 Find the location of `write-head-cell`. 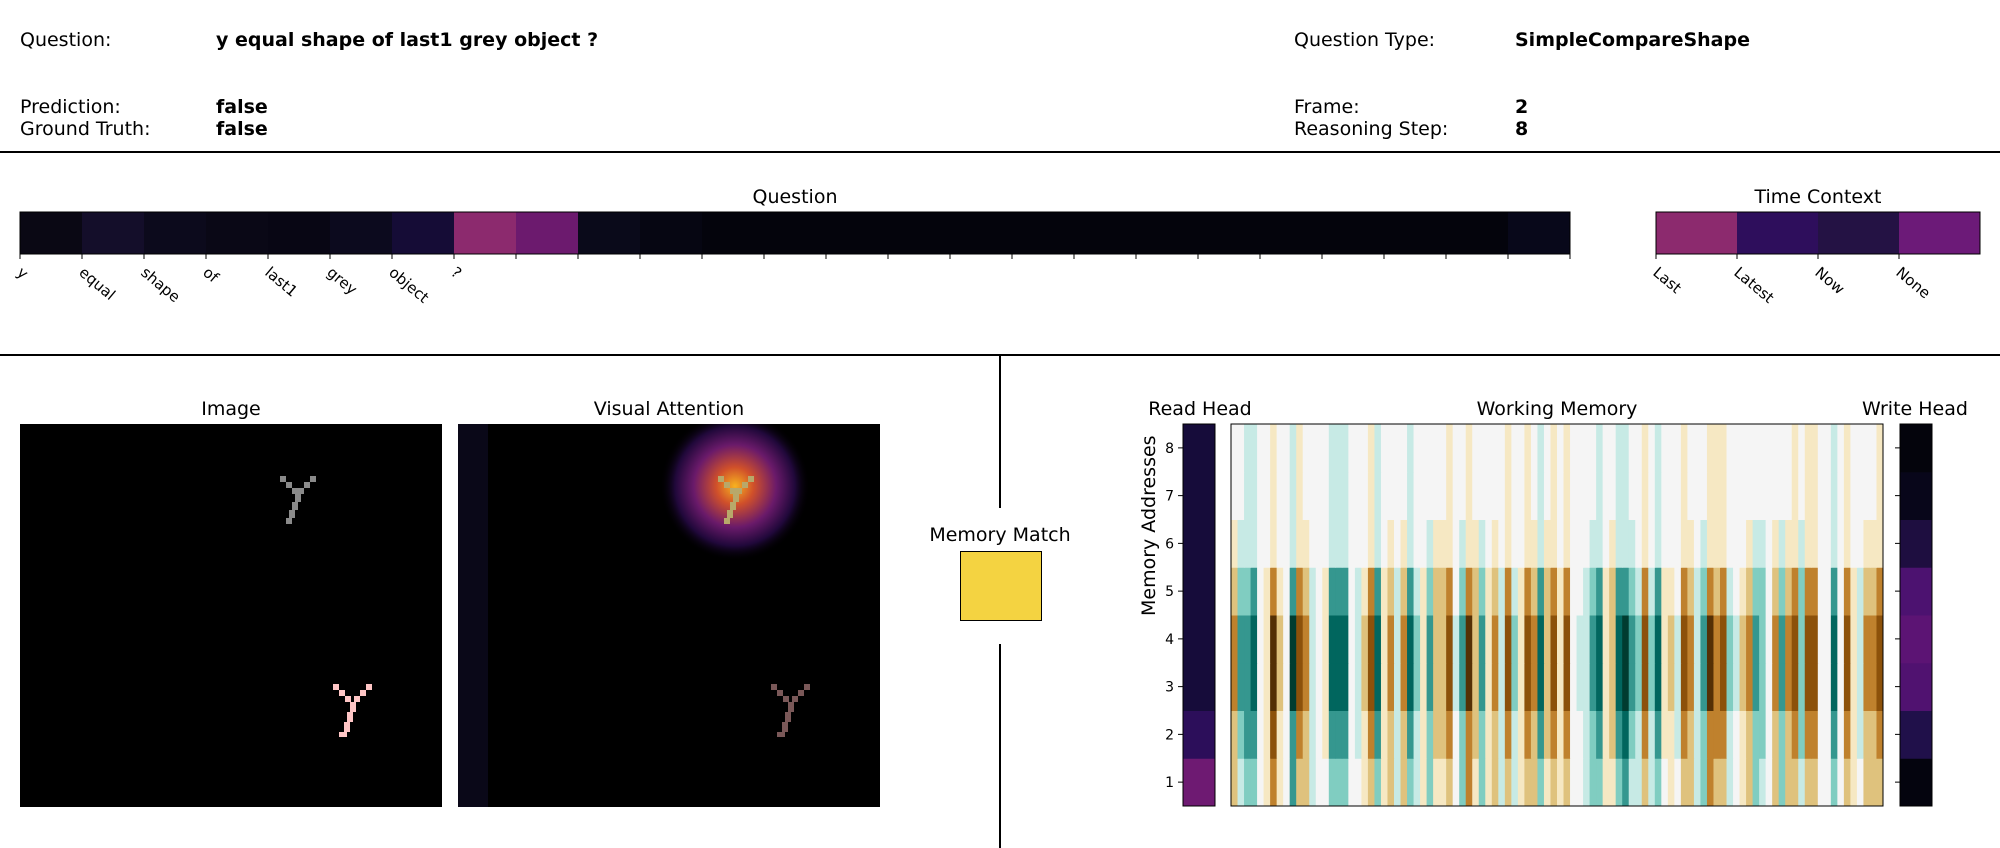

write-head-cell is located at coordinates (1916, 495).